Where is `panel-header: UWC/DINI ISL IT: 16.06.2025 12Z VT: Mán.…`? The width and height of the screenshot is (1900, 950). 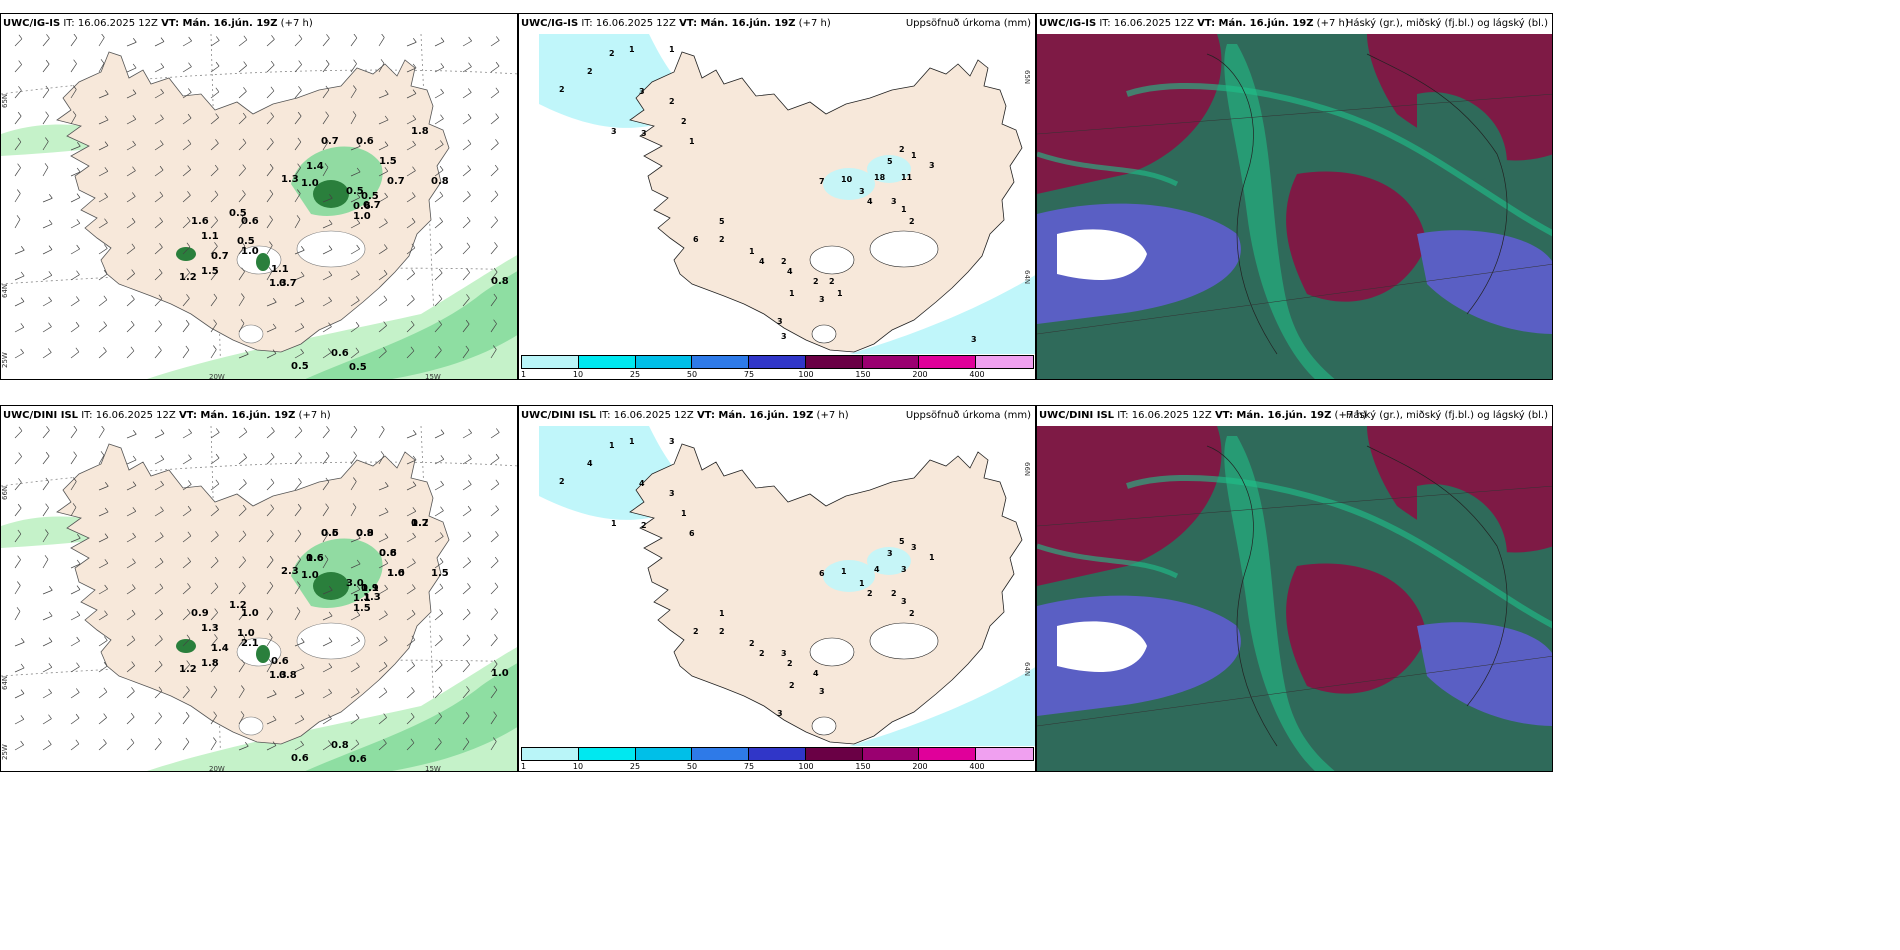
panel-header: UWC/DINI ISL IT: 16.06.2025 12Z VT: Mán.… is located at coordinates (1203, 415).